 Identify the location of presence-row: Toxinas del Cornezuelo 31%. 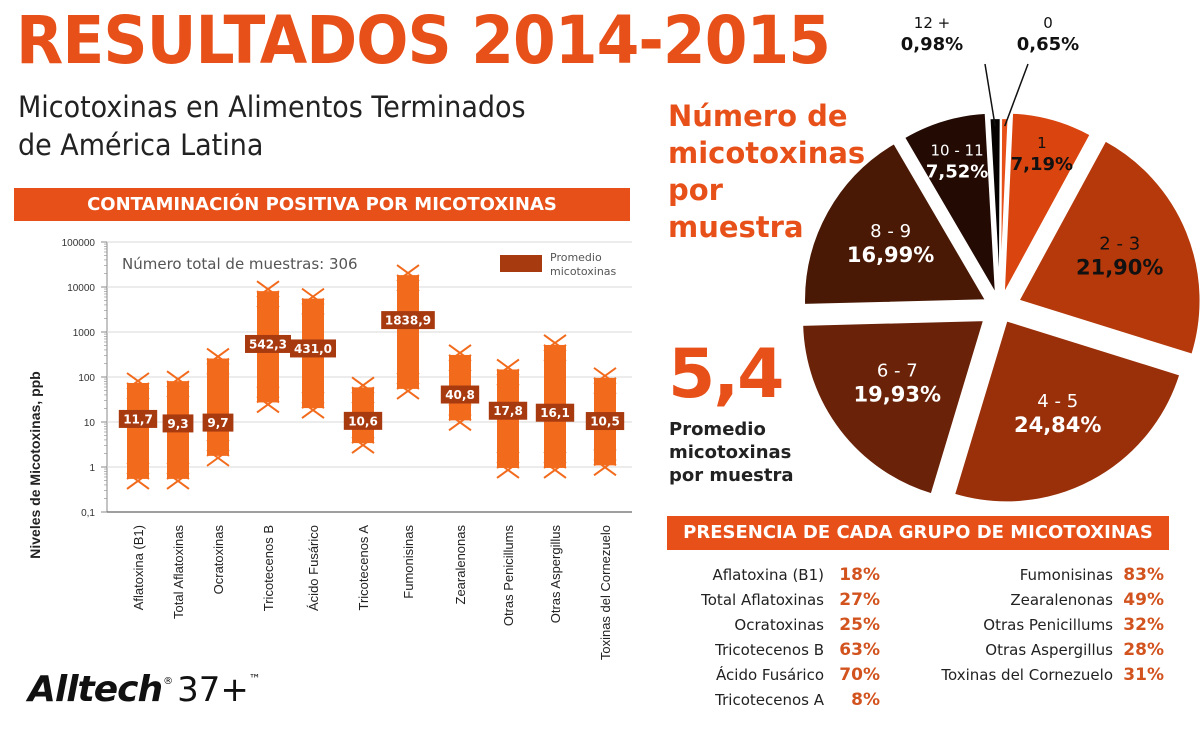
(1047, 675).